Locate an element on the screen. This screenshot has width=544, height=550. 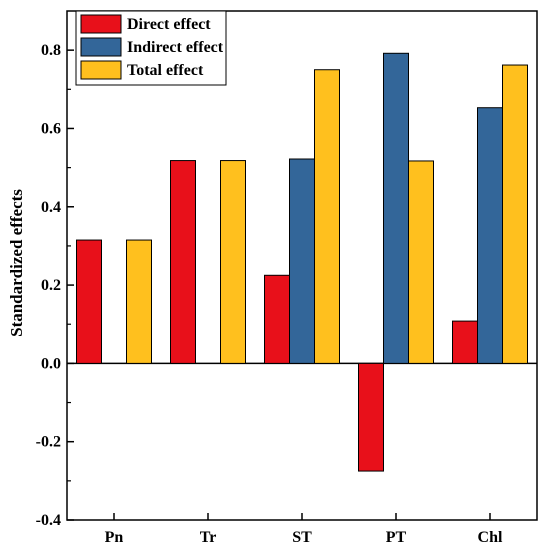
x-tick-label: Pn is located at coordinates (114, 537).